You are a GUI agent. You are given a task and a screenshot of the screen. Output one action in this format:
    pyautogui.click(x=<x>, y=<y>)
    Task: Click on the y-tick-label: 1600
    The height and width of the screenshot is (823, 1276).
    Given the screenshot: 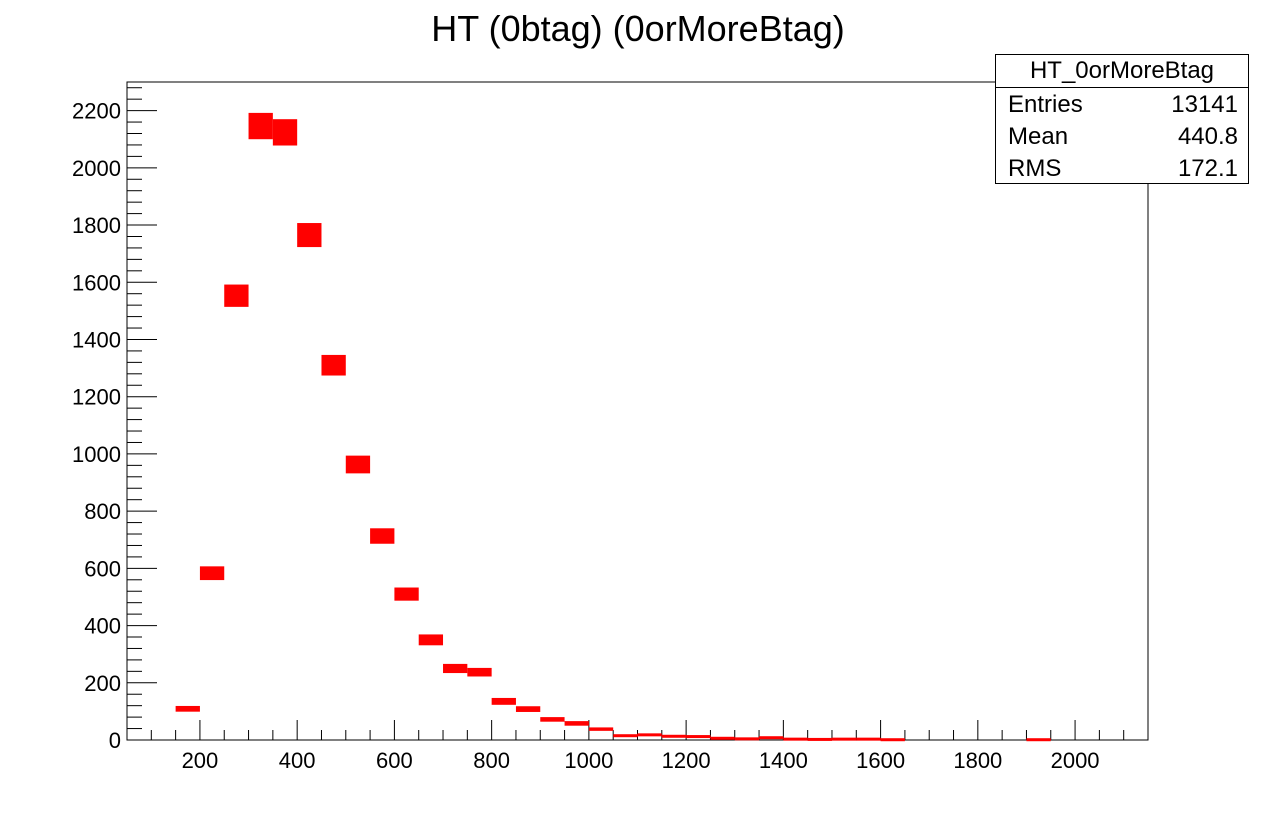 What is the action you would take?
    pyautogui.click(x=96, y=282)
    